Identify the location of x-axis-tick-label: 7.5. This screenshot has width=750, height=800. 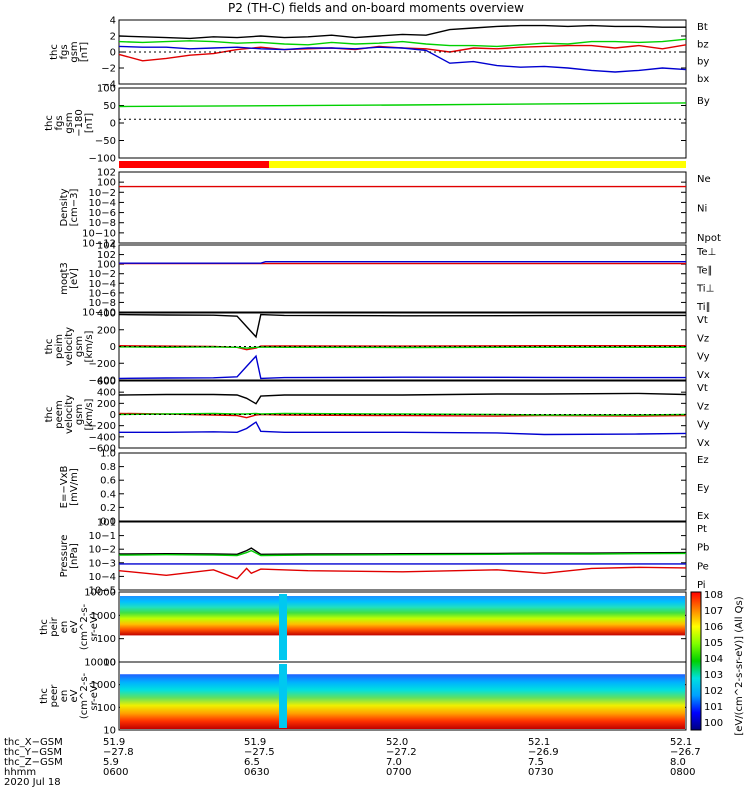
(536, 762).